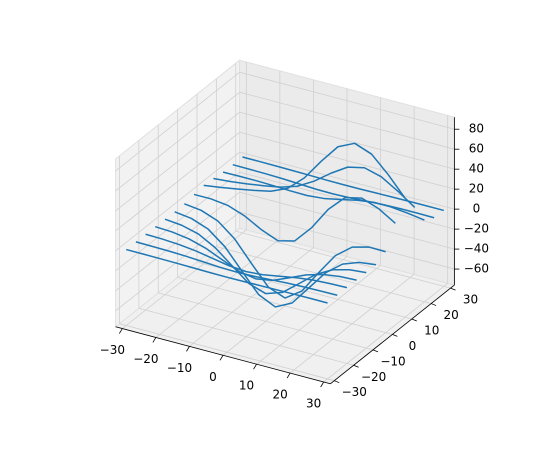 This screenshot has width=550, height=450. Describe the element at coordinates (470, 300) in the screenshot. I see `y-tick-label: 30` at that location.